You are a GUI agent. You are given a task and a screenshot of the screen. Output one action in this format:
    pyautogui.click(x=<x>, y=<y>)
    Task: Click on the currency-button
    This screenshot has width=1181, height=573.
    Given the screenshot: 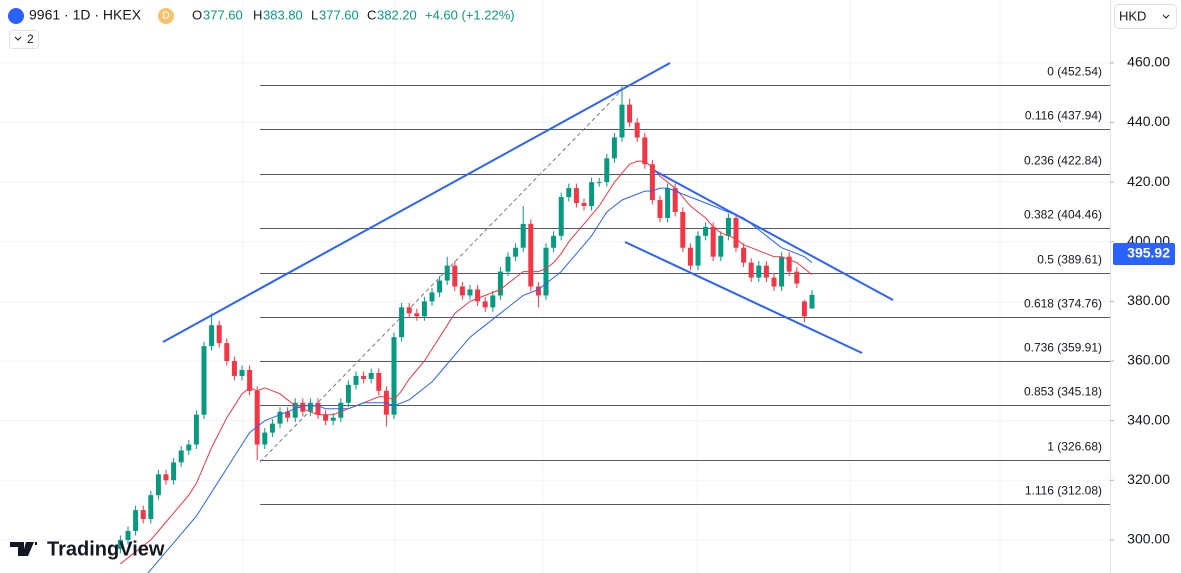 What is the action you would take?
    pyautogui.click(x=1145, y=16)
    